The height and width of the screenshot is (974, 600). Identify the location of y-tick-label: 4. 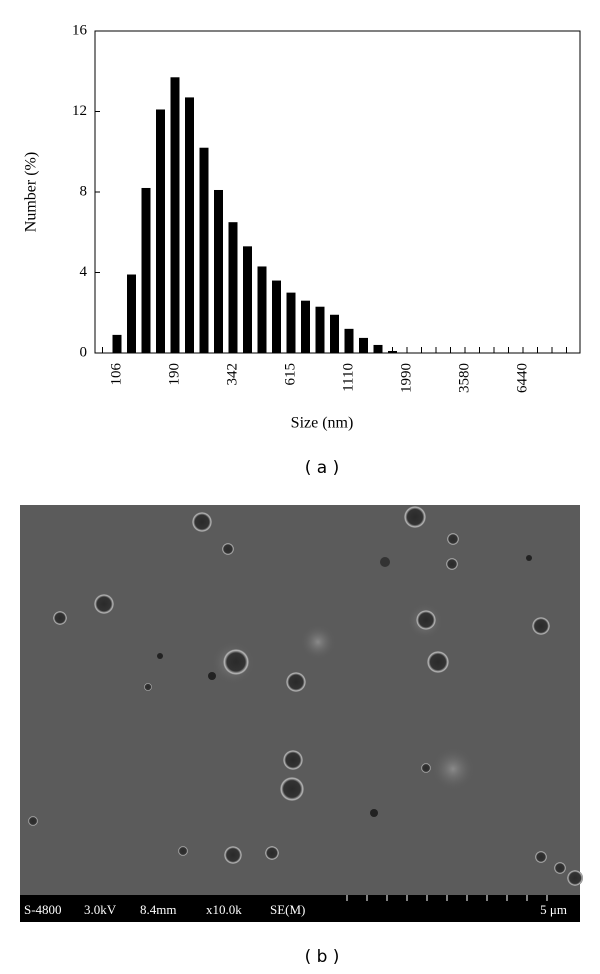
(84, 272).